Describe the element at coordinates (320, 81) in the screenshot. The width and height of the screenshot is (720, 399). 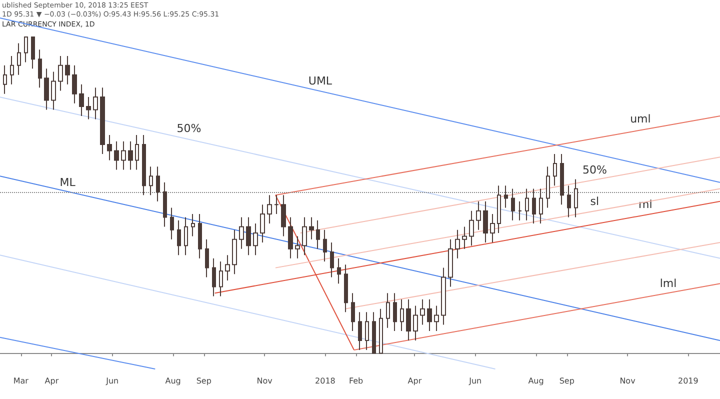
I see `annotation: UML` at that location.